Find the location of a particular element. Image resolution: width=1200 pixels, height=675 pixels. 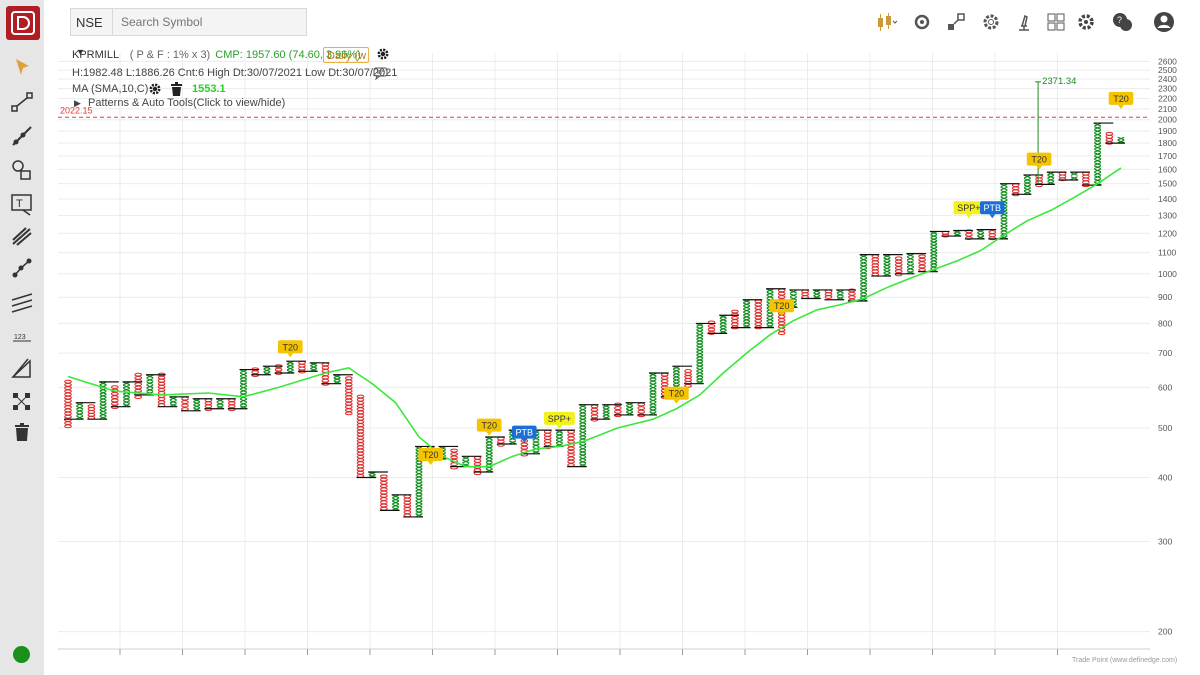

ma-delete-icon is located at coordinates (176, 89).